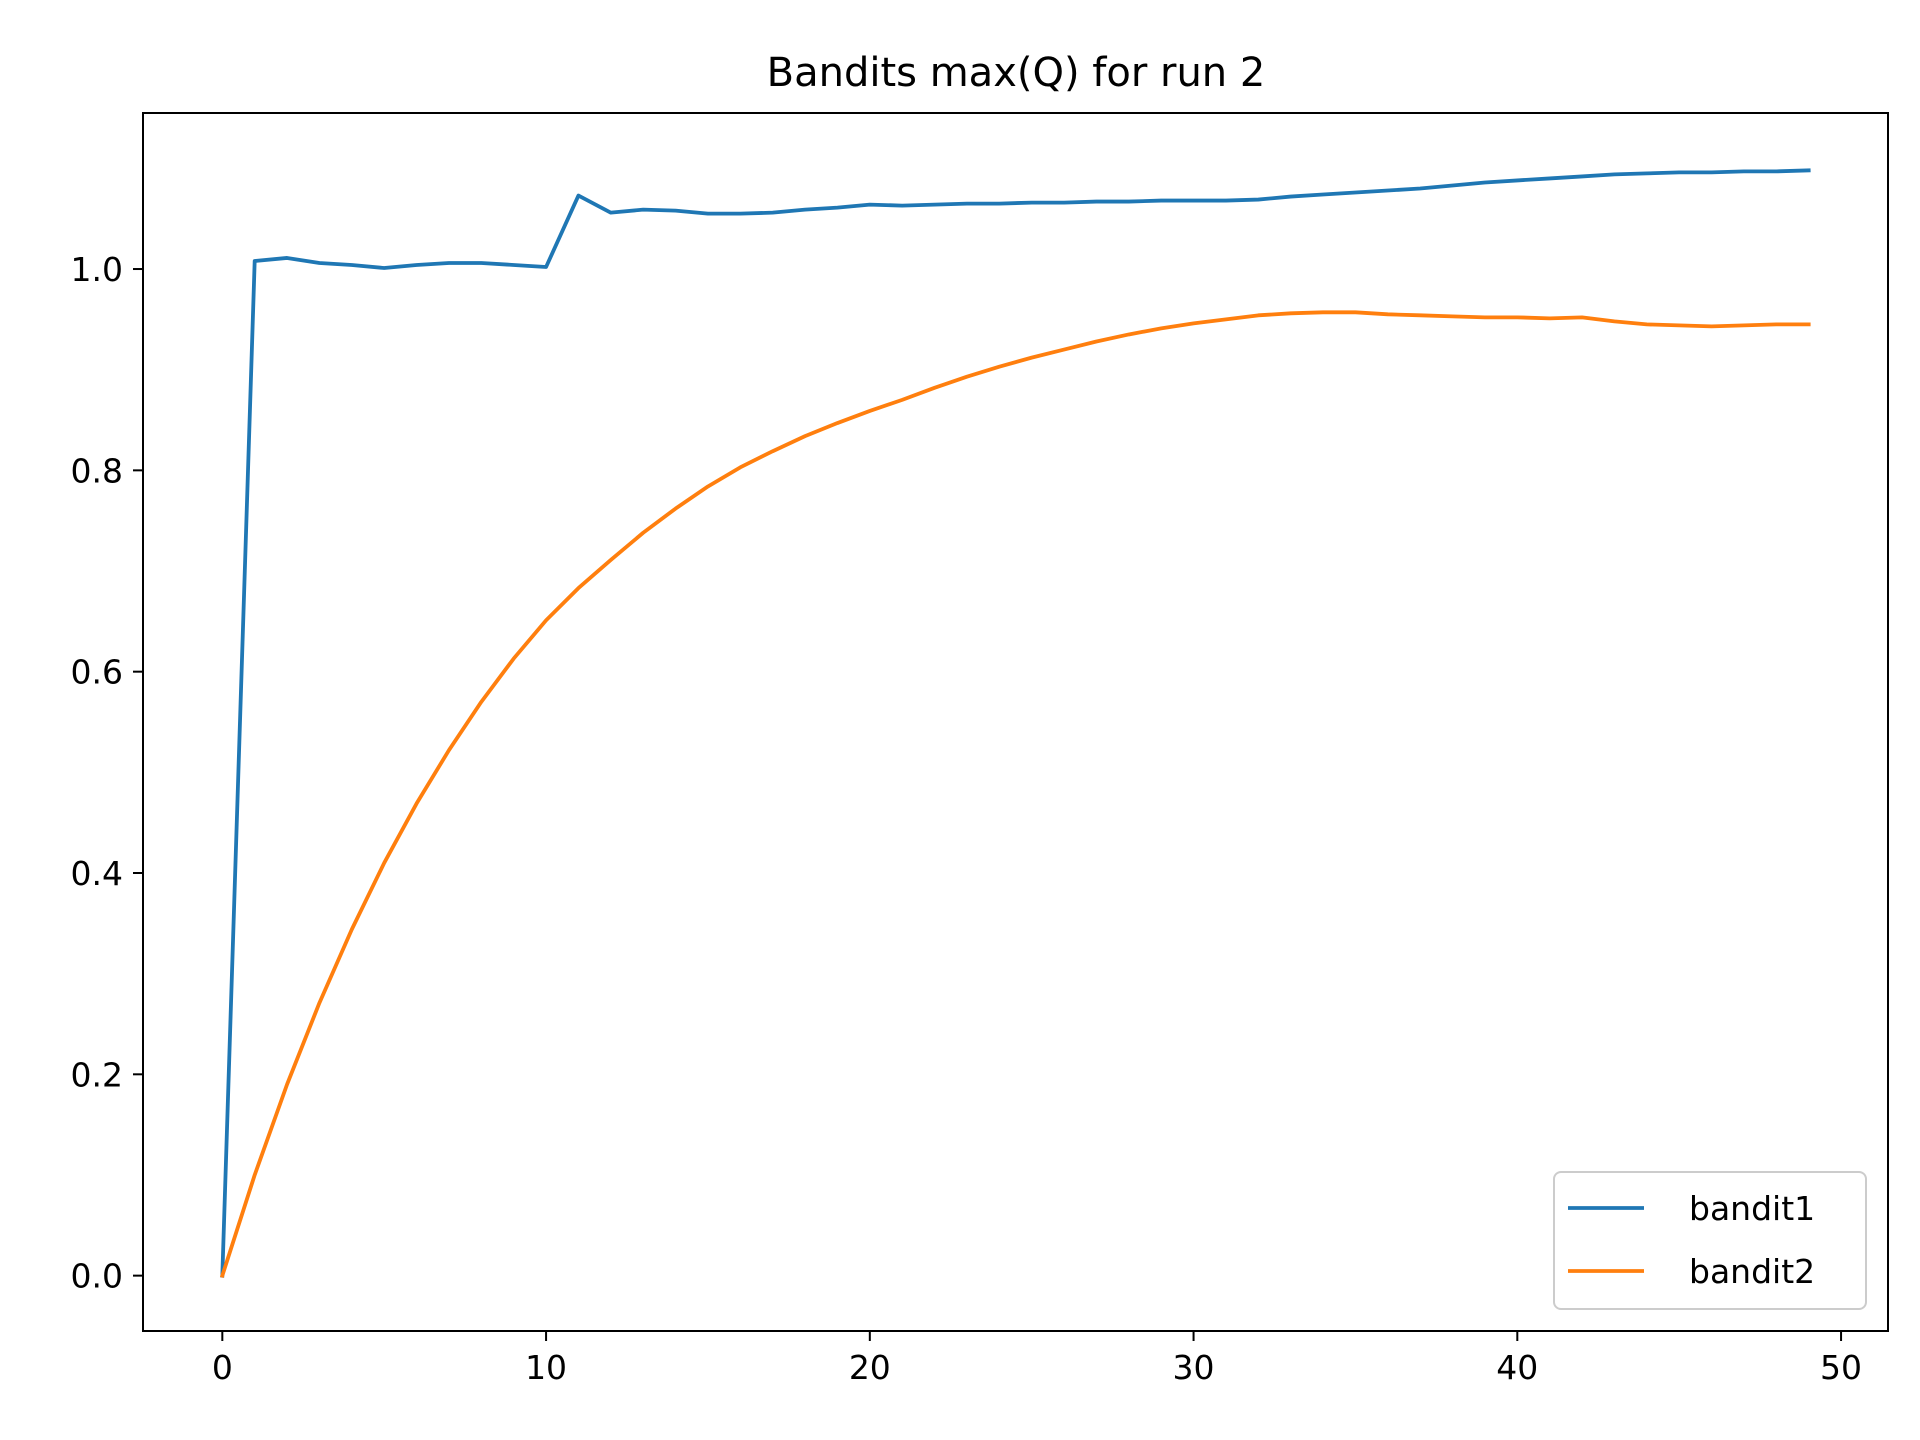  I want to click on x-tick-label: 40, so click(1517, 1367).